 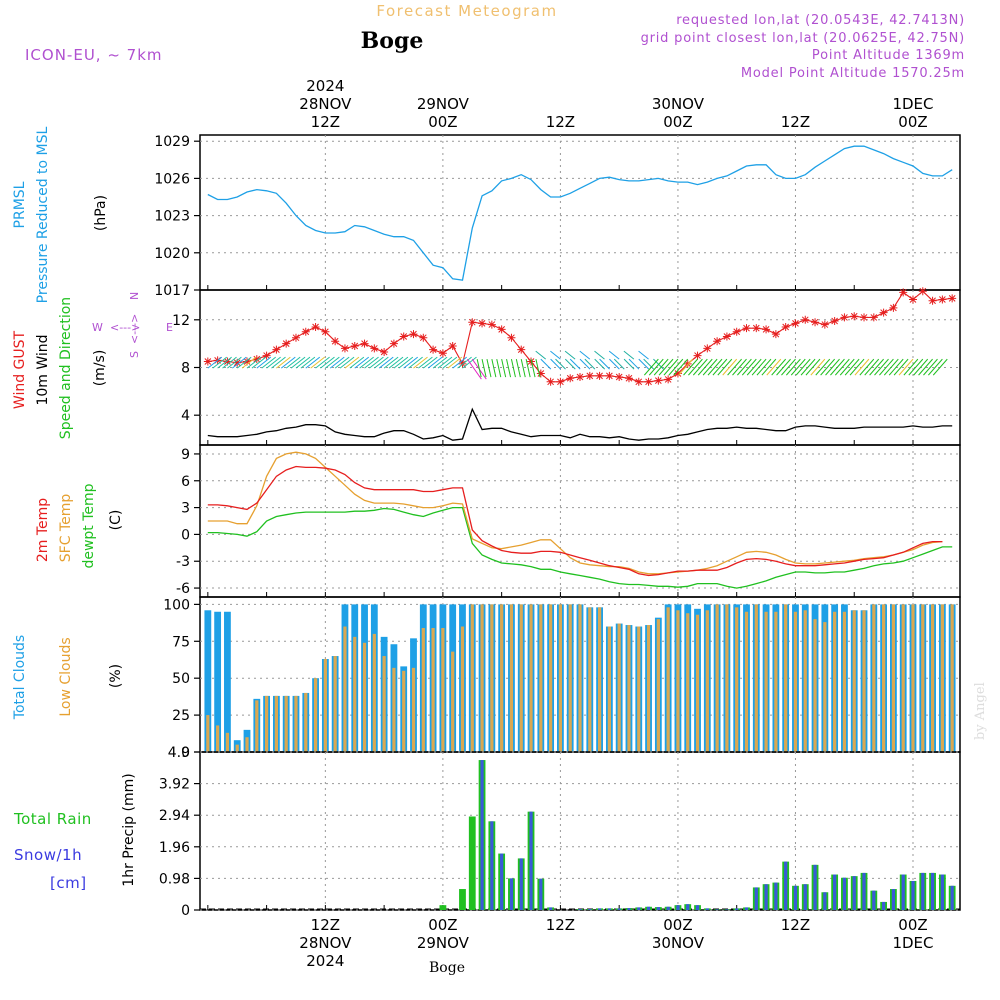 What do you see at coordinates (66, 368) in the screenshot?
I see `panel-label: Speed and Direction` at bounding box center [66, 368].